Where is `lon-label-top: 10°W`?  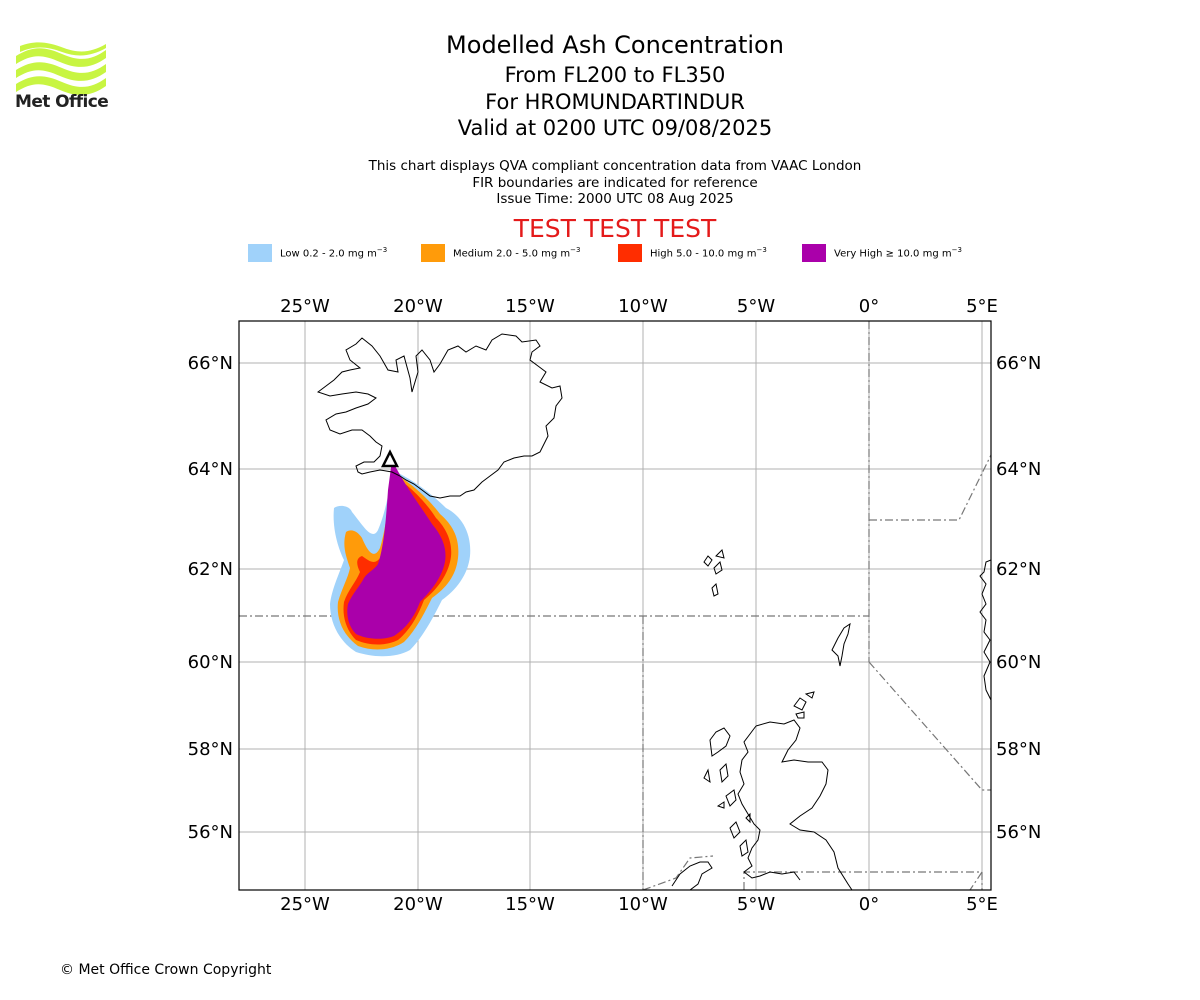
lon-label-top: 10°W is located at coordinates (643, 306).